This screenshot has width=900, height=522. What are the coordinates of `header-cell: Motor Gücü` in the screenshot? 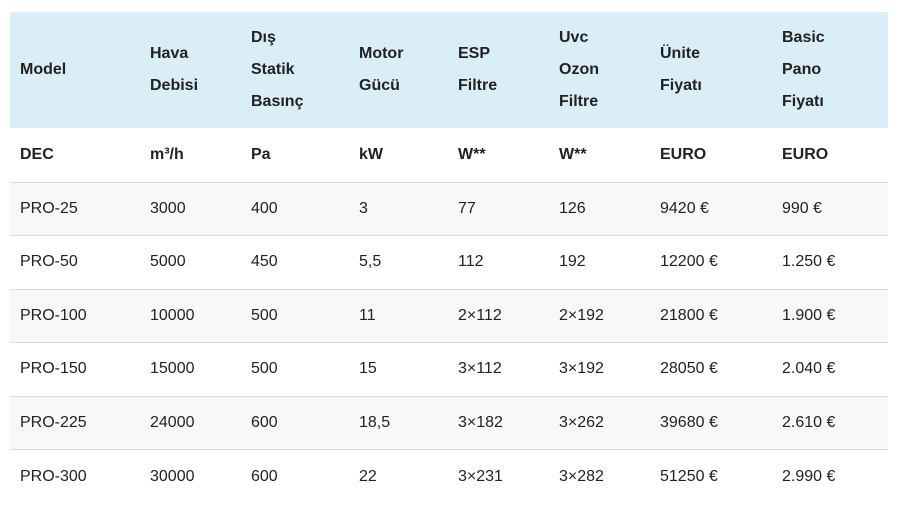 It's located at (398, 70).